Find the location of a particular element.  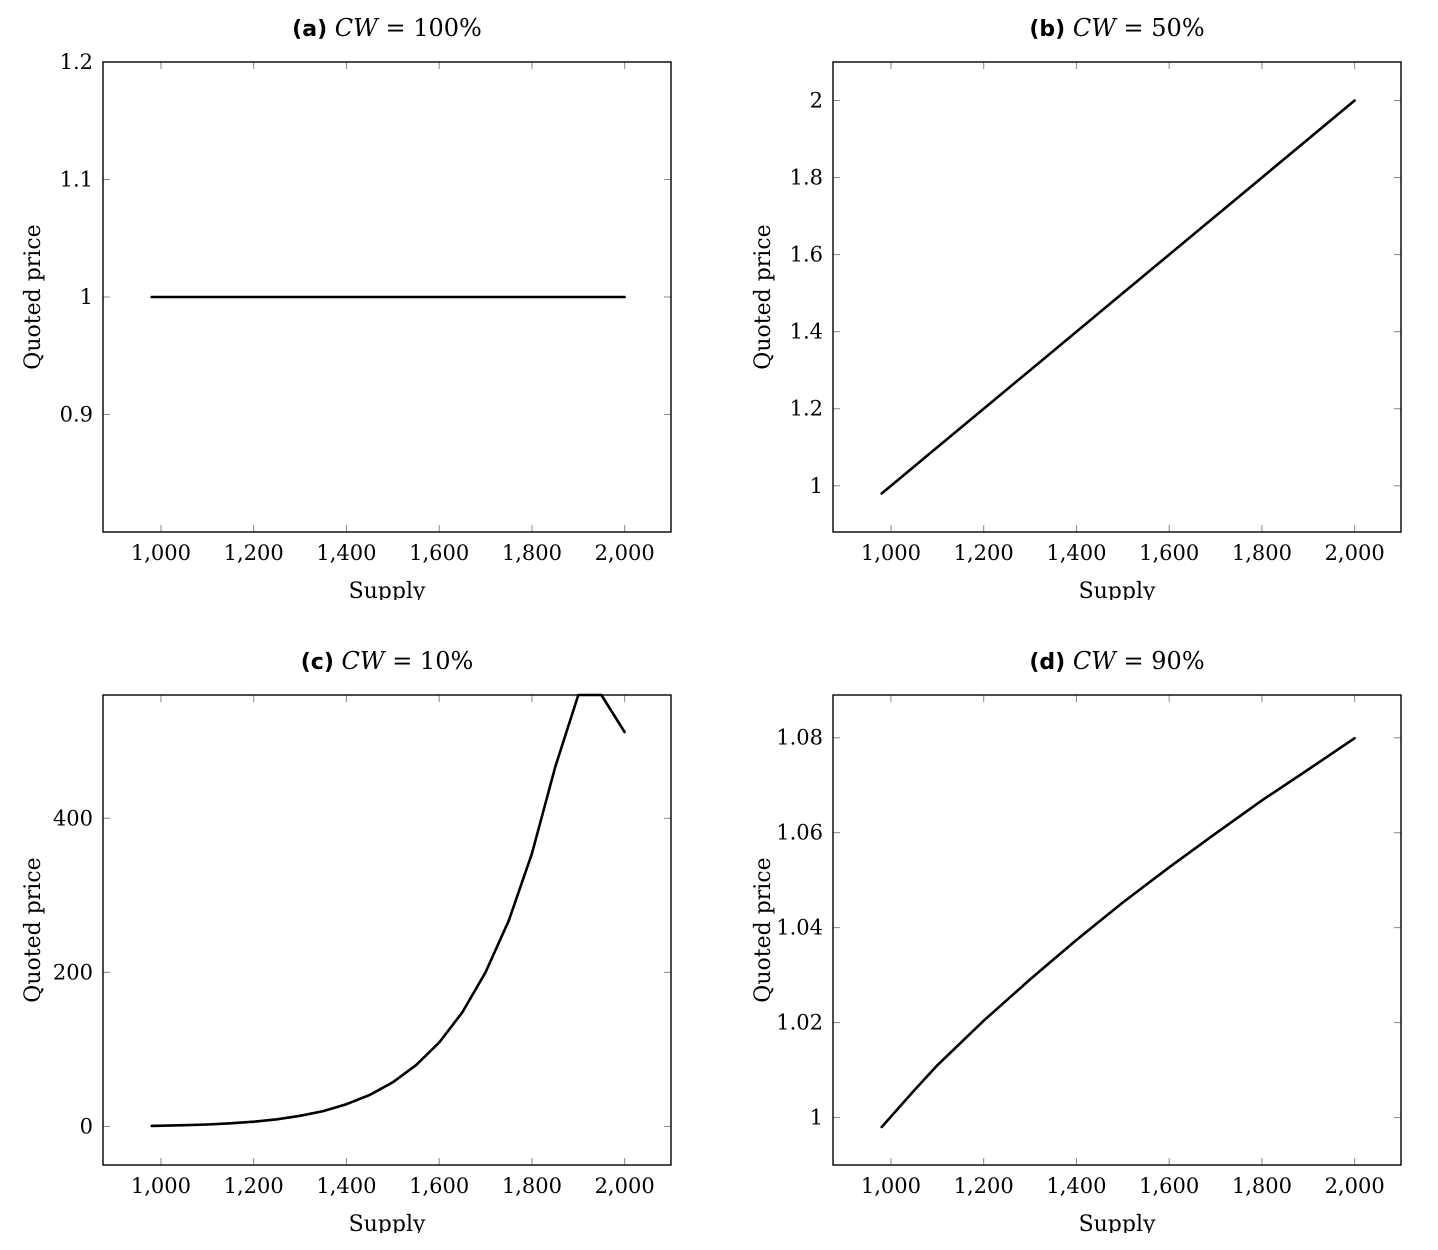

y-tick-label: 1.1 is located at coordinates (76, 180).